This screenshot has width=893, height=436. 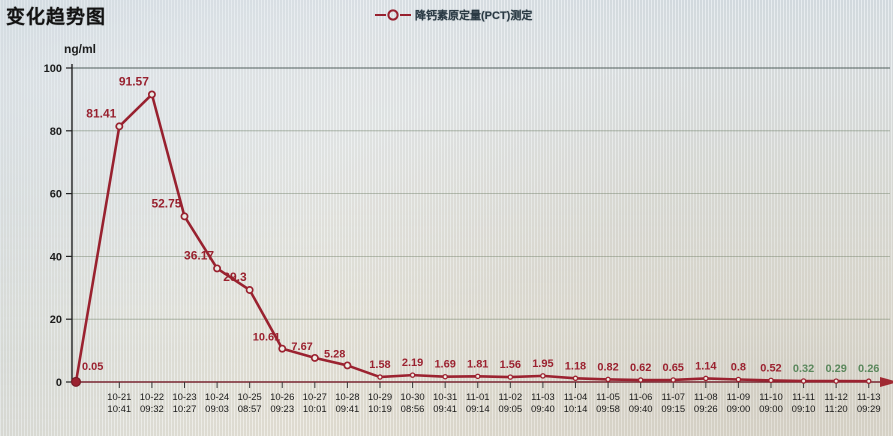 I want to click on svg-text: 11-02, so click(x=511, y=397).